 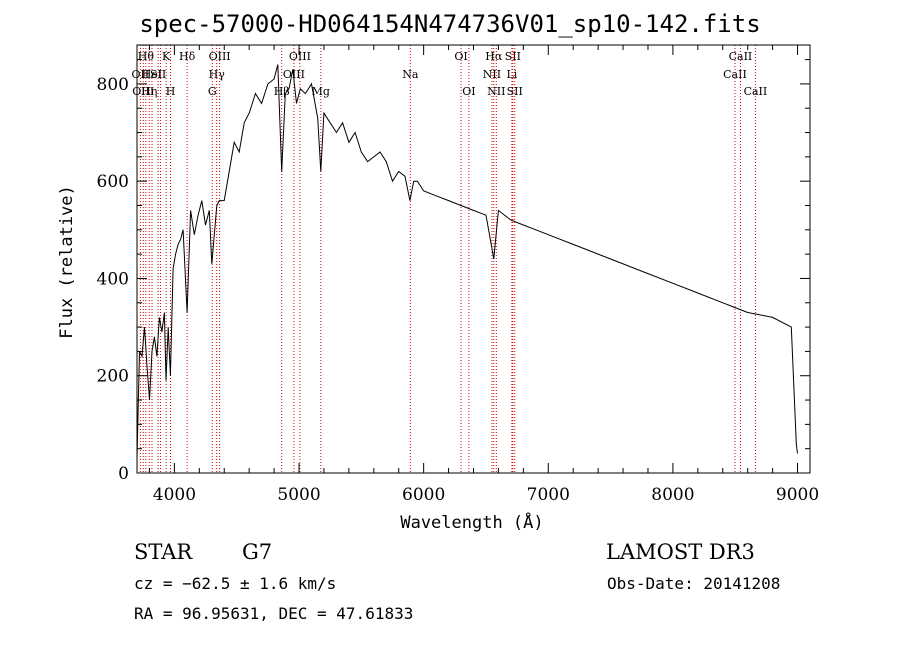 I want to click on line-label: Li, so click(x=511, y=74).